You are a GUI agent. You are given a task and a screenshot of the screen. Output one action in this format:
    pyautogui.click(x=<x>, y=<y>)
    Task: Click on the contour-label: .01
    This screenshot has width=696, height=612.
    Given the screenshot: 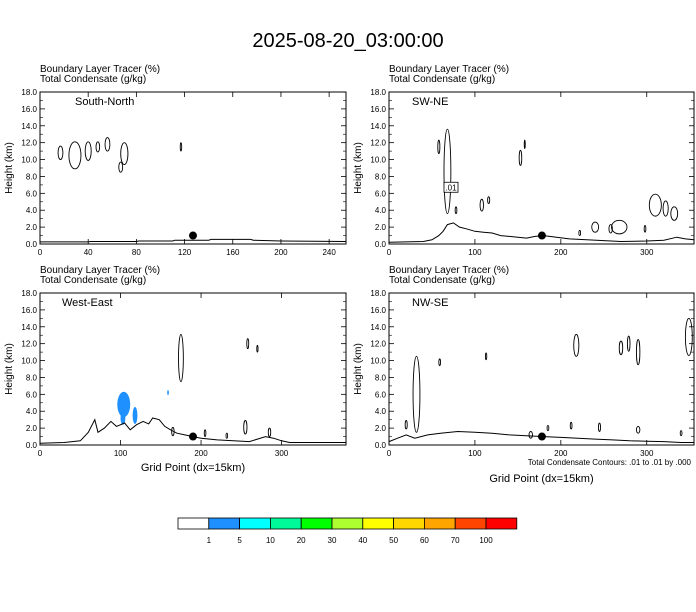 What is the action you would take?
    pyautogui.click(x=451, y=187)
    